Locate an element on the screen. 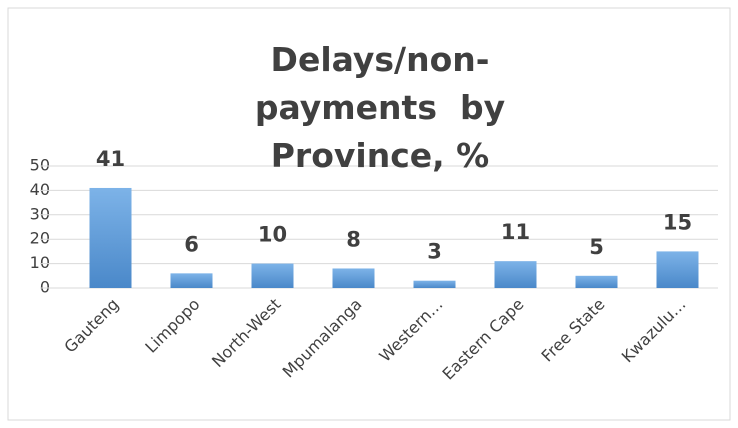  chart-title: Delays/non-payments by Province, % is located at coordinates (385, 107).